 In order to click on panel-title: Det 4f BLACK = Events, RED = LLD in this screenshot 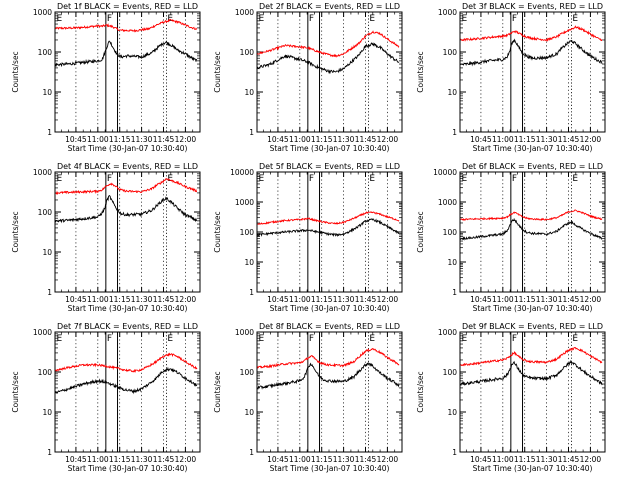, I will do `click(127, 166)`.